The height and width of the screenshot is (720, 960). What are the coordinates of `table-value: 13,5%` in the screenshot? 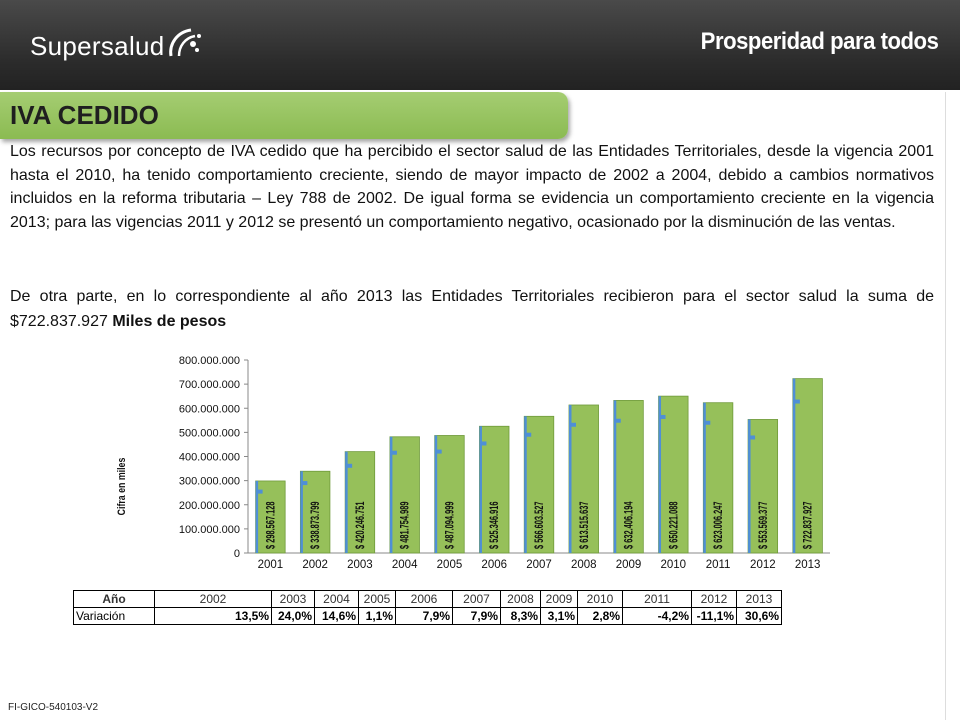 It's located at (213, 616).